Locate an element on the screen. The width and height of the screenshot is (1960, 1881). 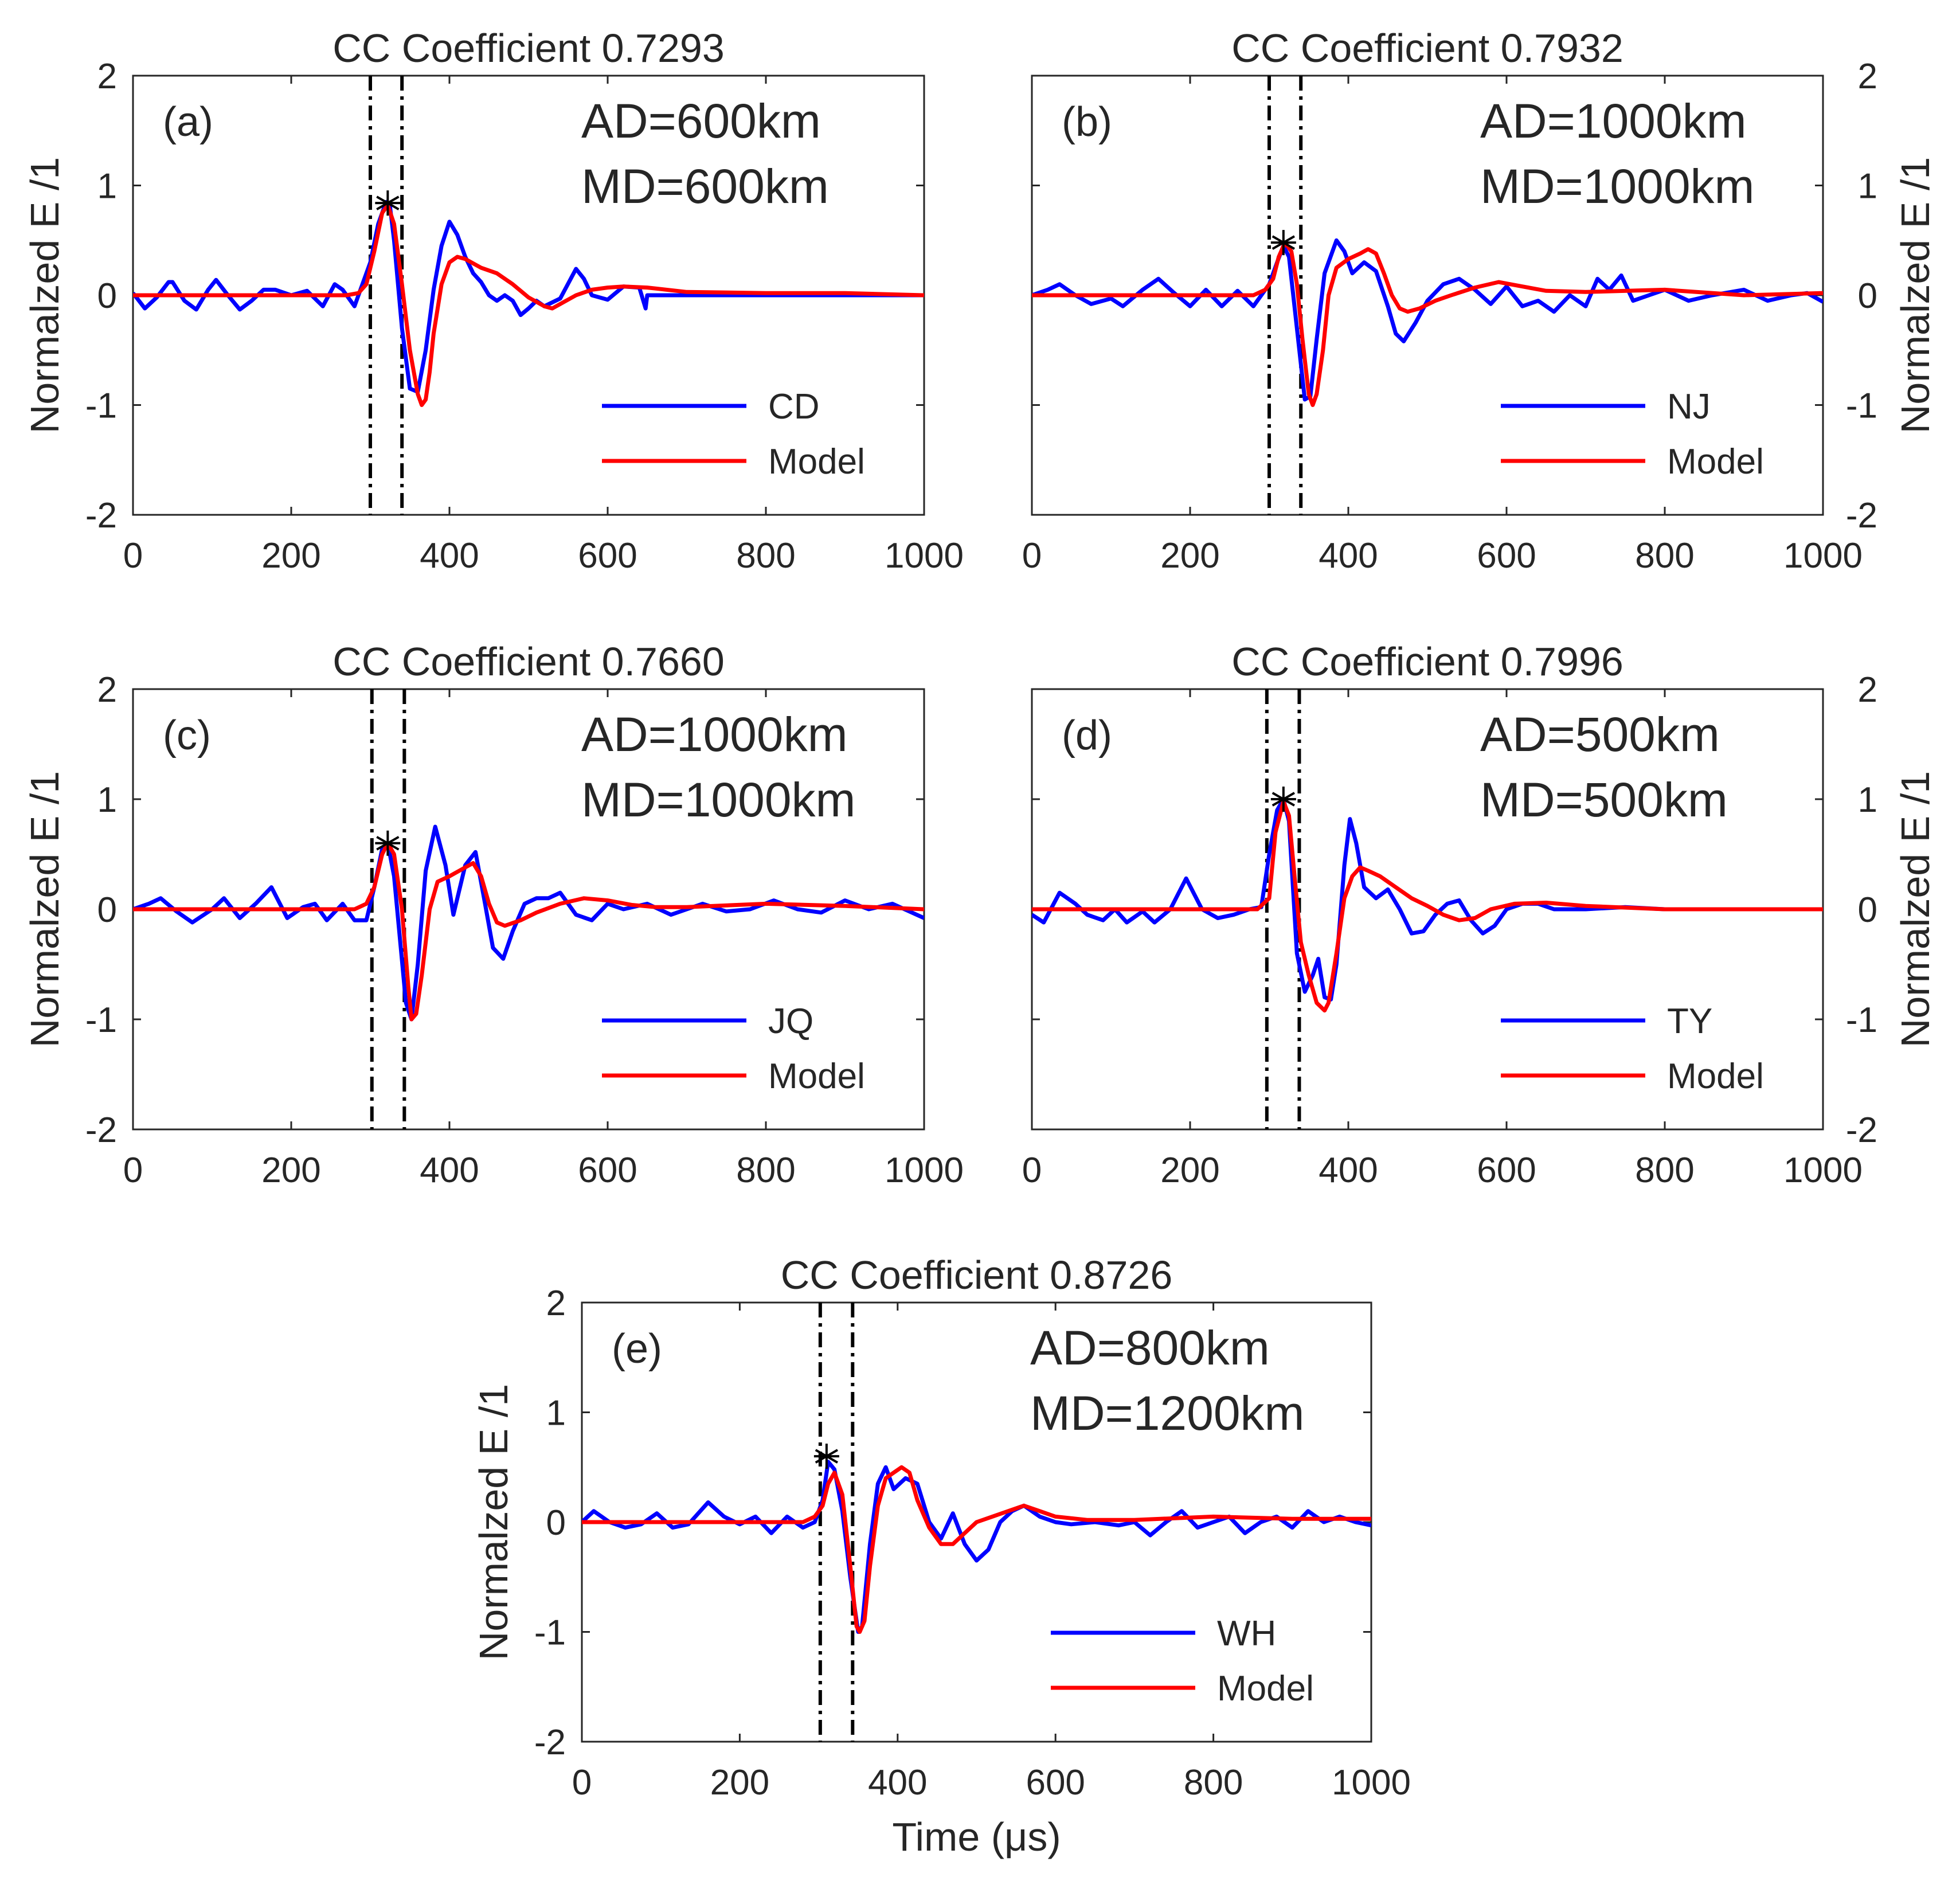
legend-label: CD is located at coordinates (794, 407).